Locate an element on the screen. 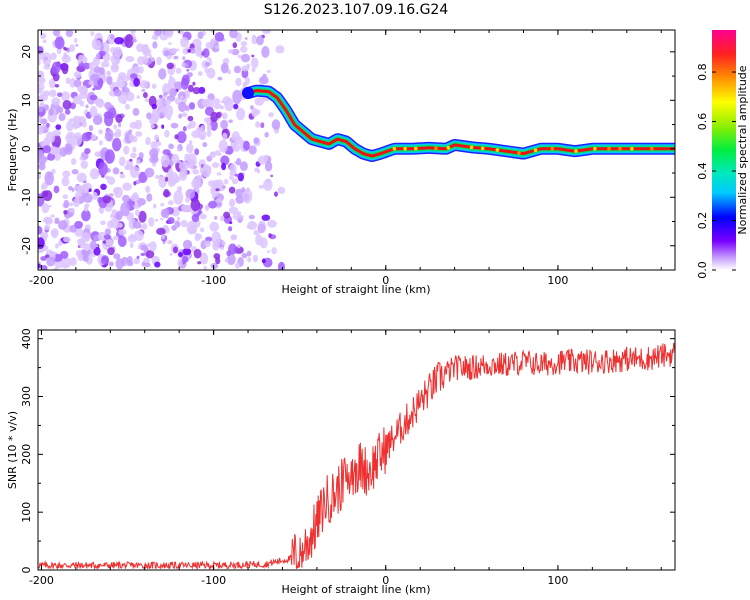 The width and height of the screenshot is (750, 600). colorbar-tick-label: 0.8 is located at coordinates (702, 72).